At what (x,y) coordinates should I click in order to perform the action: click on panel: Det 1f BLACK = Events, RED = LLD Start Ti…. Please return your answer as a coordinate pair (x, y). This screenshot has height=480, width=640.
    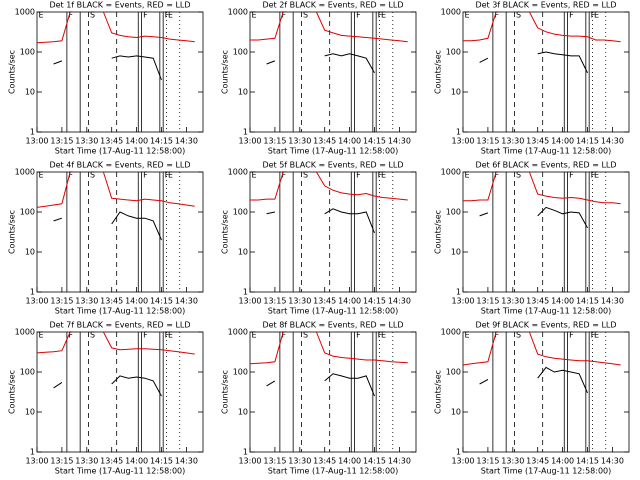
    Looking at the image, I should click on (106, 78).